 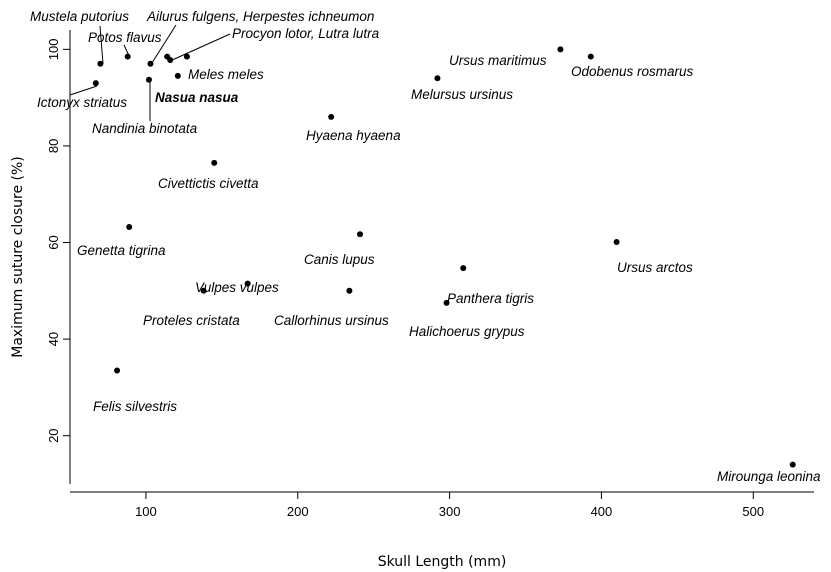 I want to click on point-label: Meles meles, so click(x=226, y=74).